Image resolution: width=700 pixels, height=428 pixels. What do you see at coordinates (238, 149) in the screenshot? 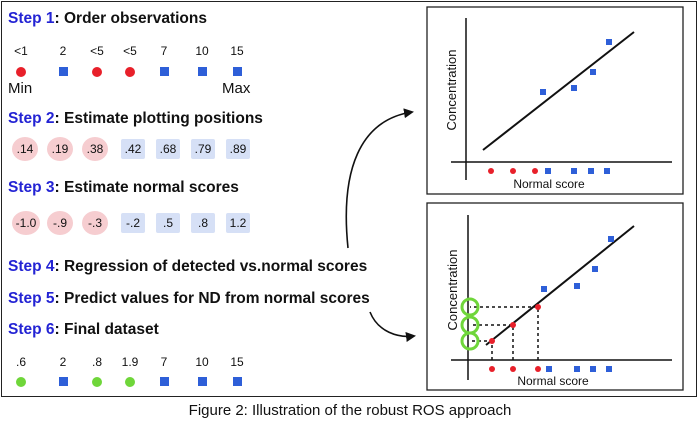
I see `plotting-position-detect: .89` at bounding box center [238, 149].